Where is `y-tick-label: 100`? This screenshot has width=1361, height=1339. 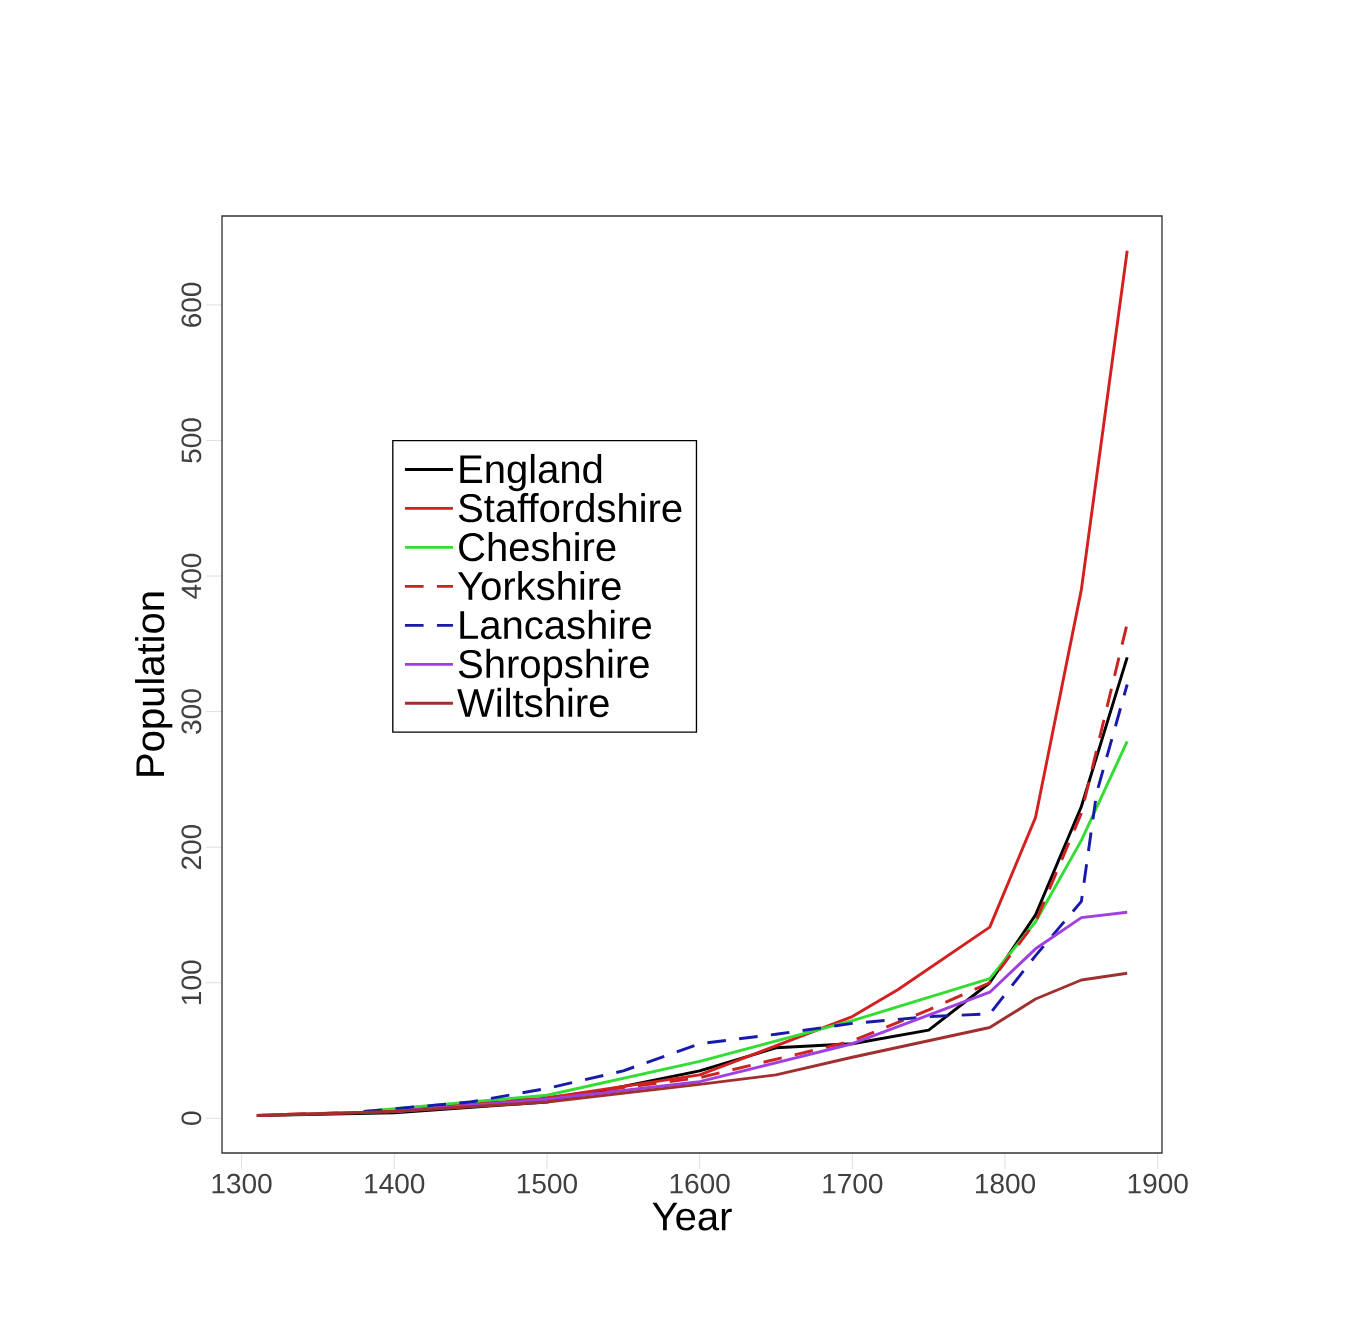
y-tick-label: 100 is located at coordinates (191, 982).